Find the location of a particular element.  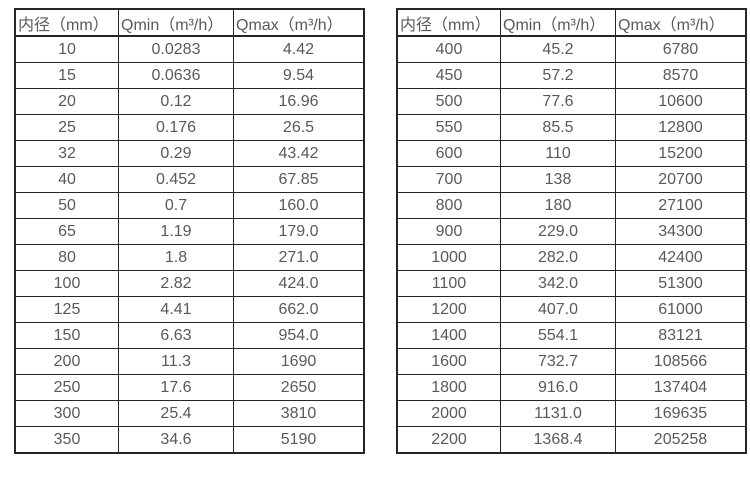

table-row: 2200 1368.4 205258 is located at coordinates (571, 440).